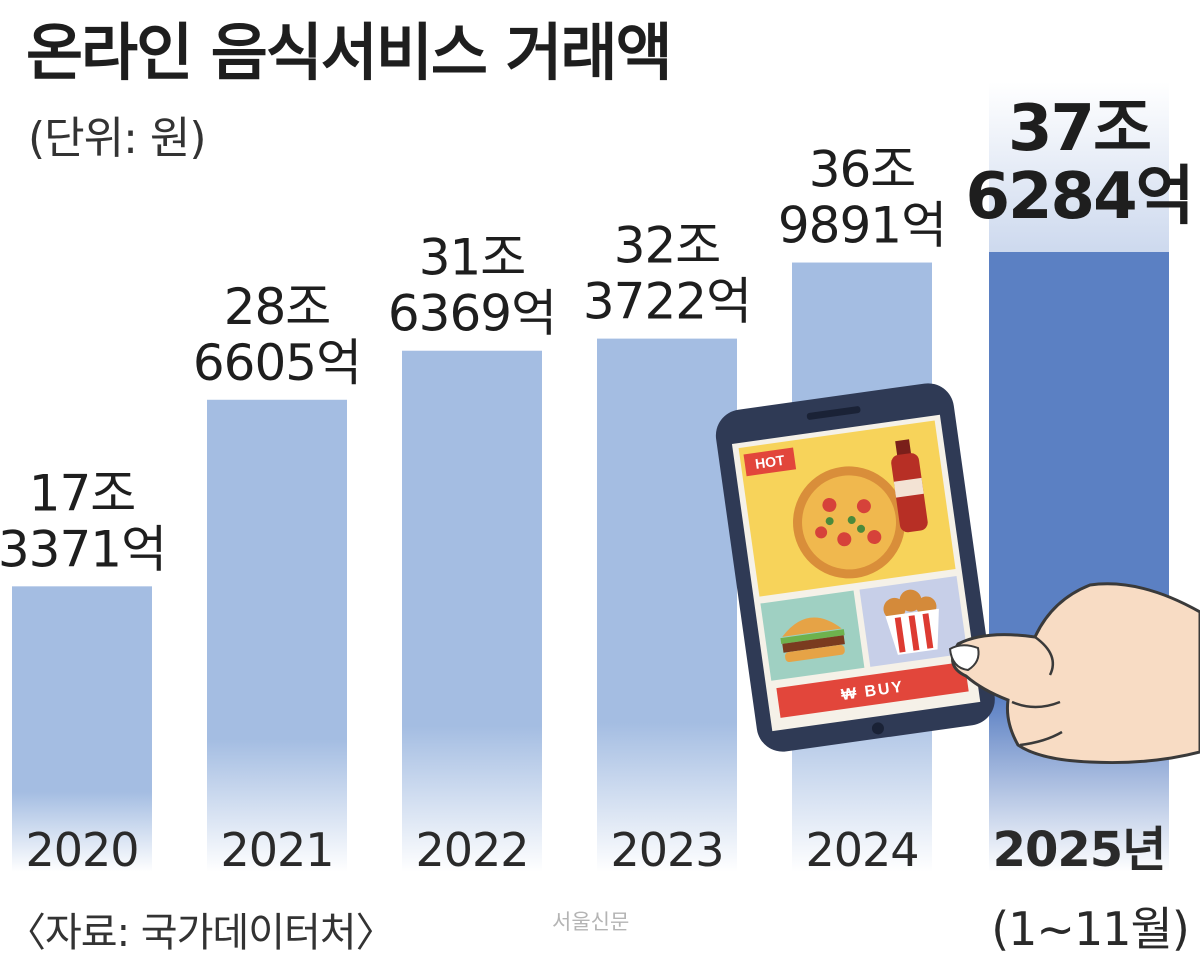 This screenshot has height=961, width=1200. I want to click on hot-badge: HOT, so click(770, 462).